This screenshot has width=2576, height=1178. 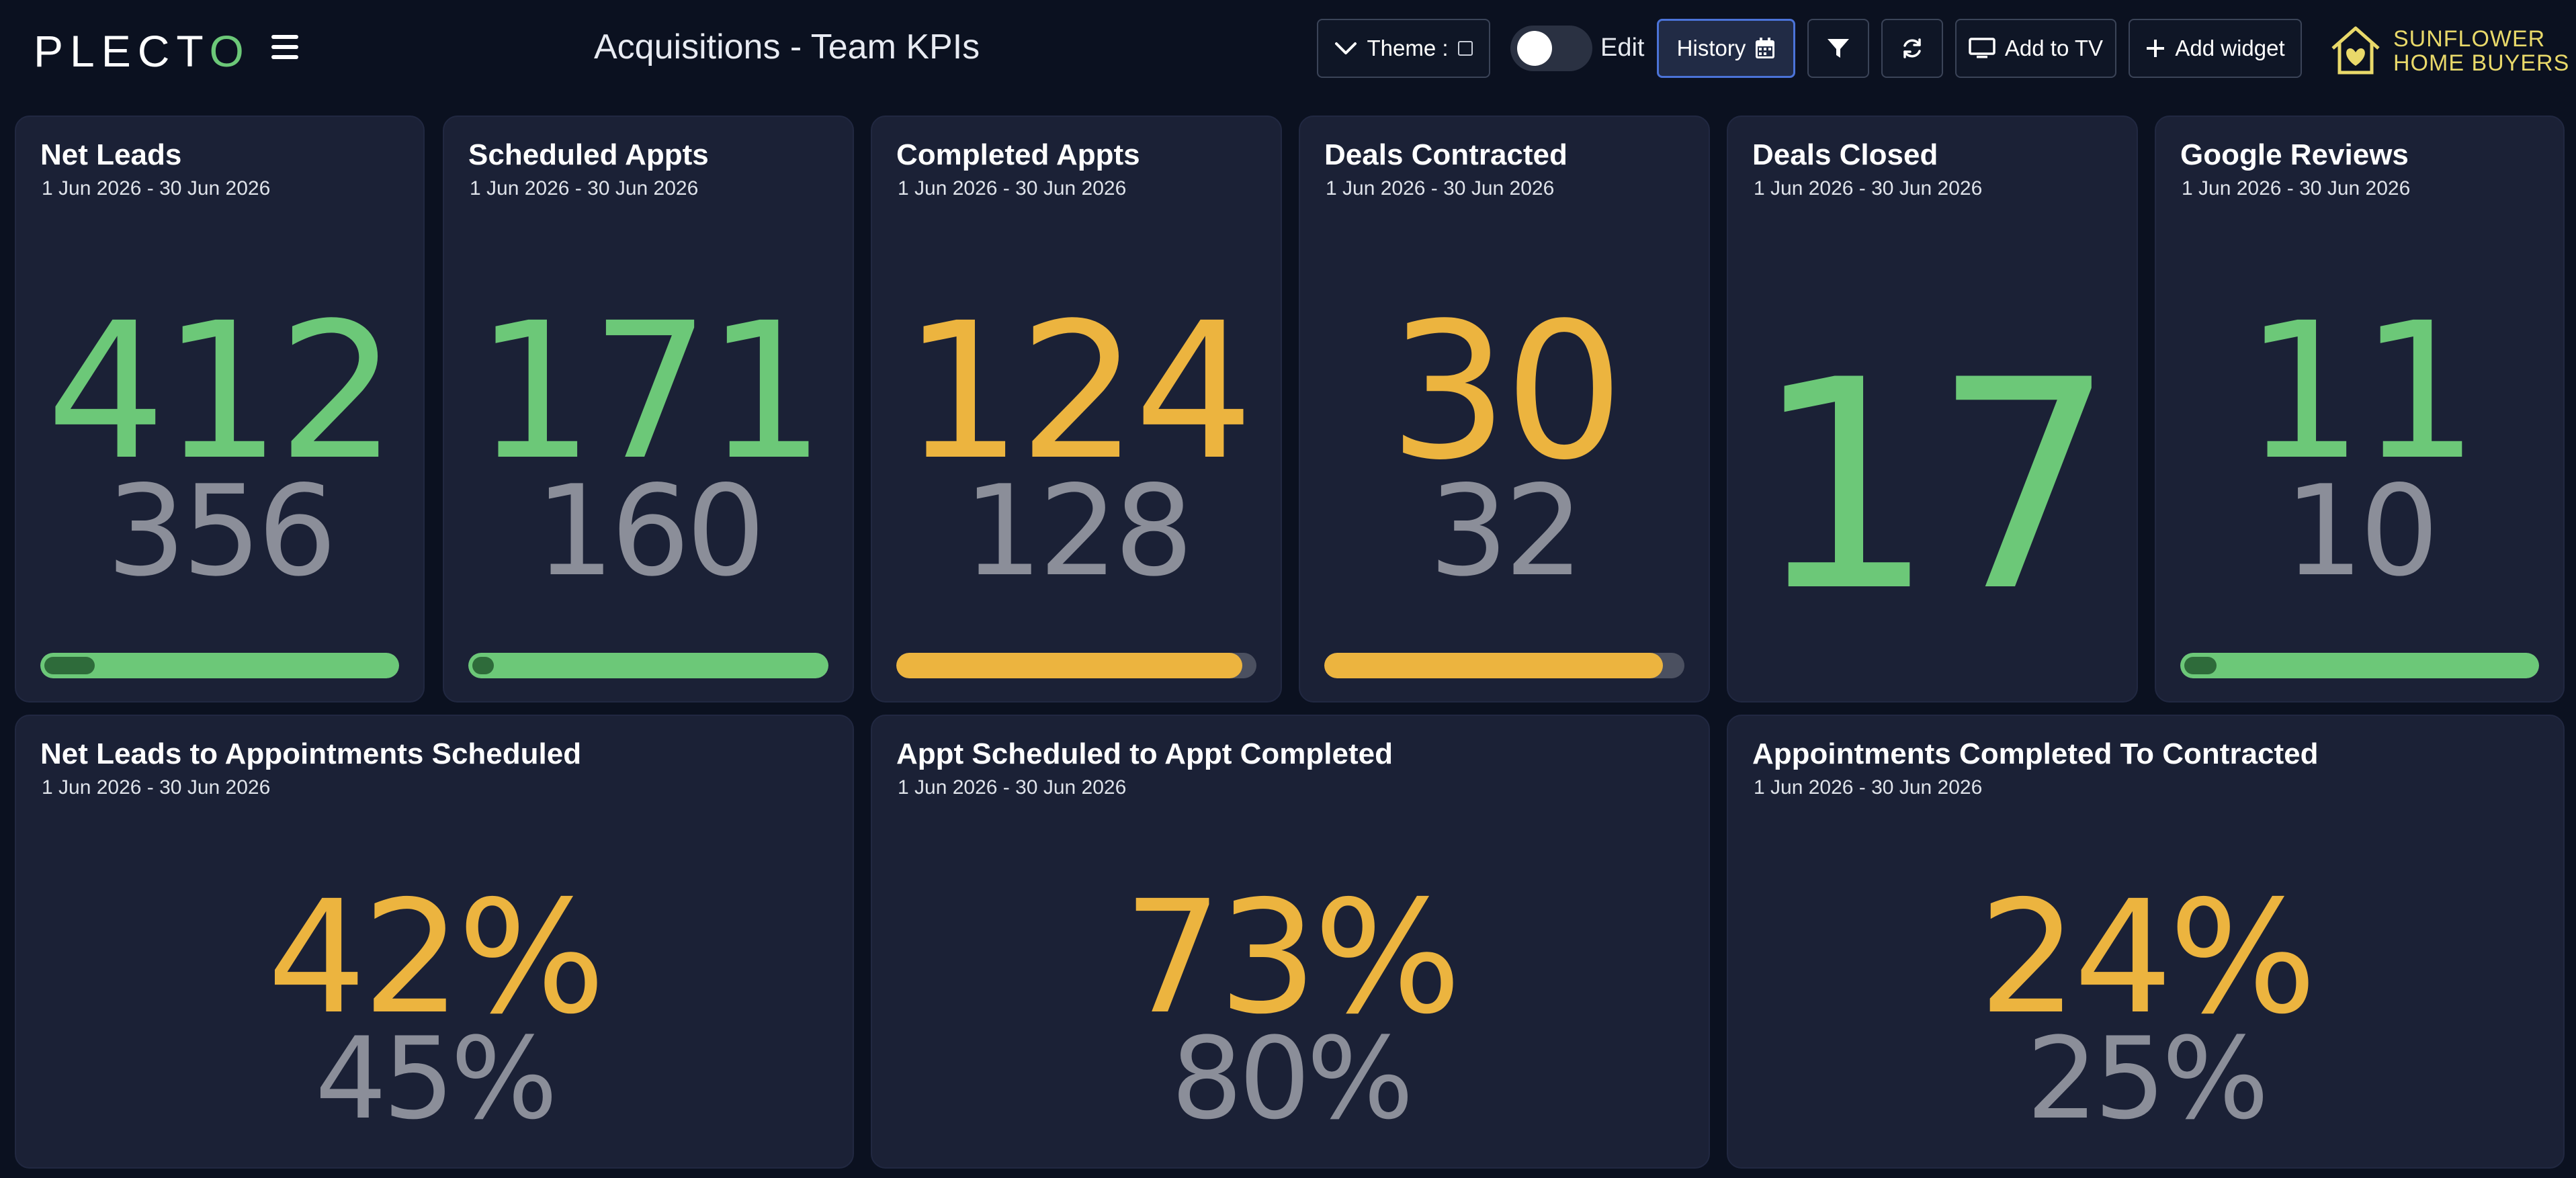 I want to click on widget-title: Deals Contracted, so click(x=1446, y=154).